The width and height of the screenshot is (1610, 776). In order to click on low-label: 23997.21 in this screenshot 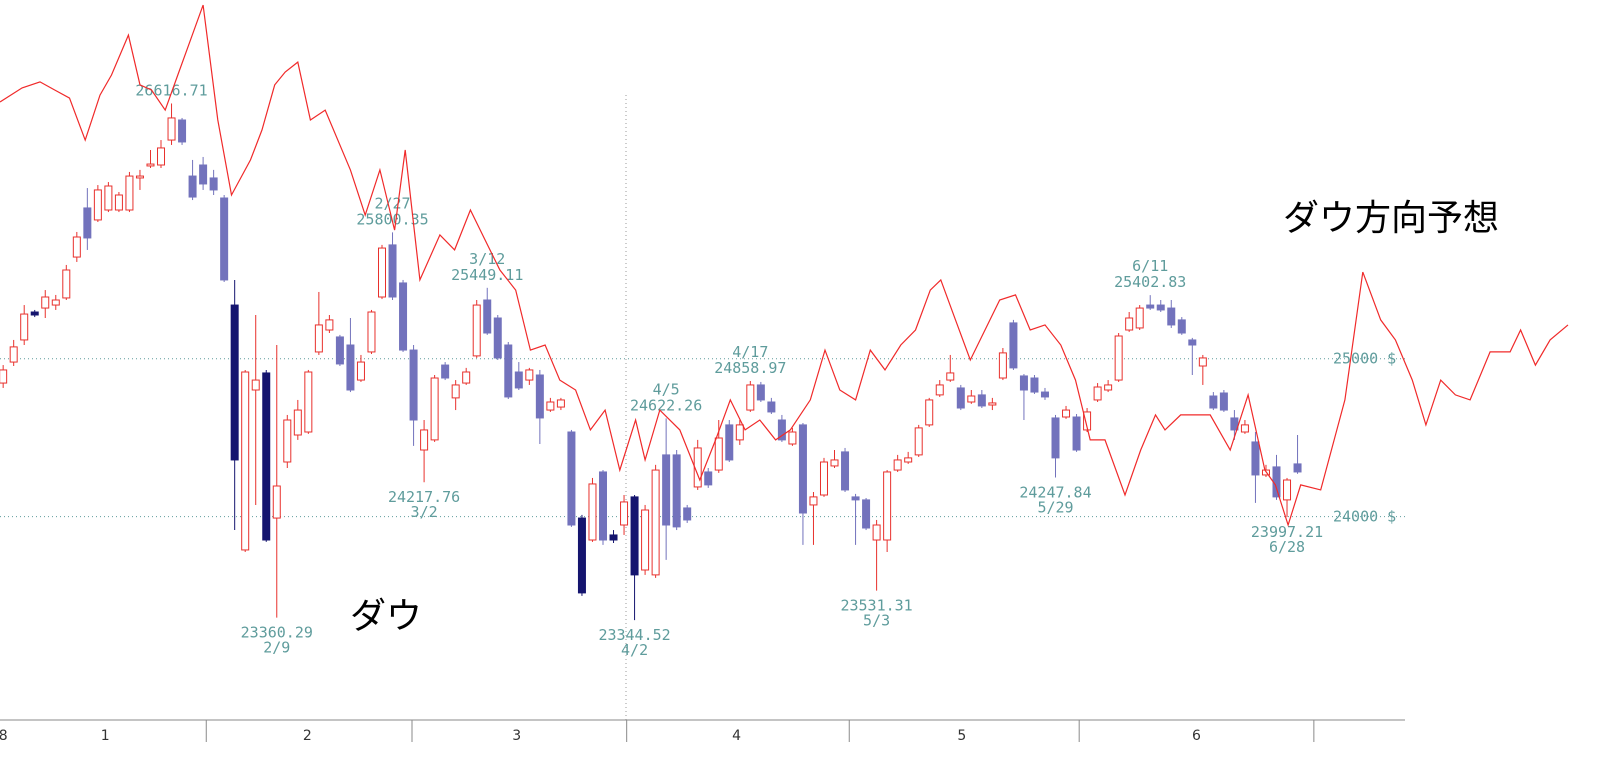, I will do `click(1287, 532)`.